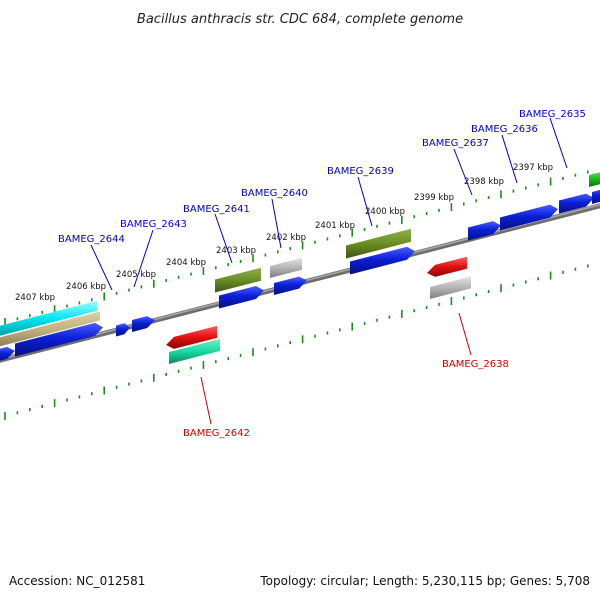  What do you see at coordinates (434, 198) in the screenshot?
I see `scale-label: 2399 kbp` at bounding box center [434, 198].